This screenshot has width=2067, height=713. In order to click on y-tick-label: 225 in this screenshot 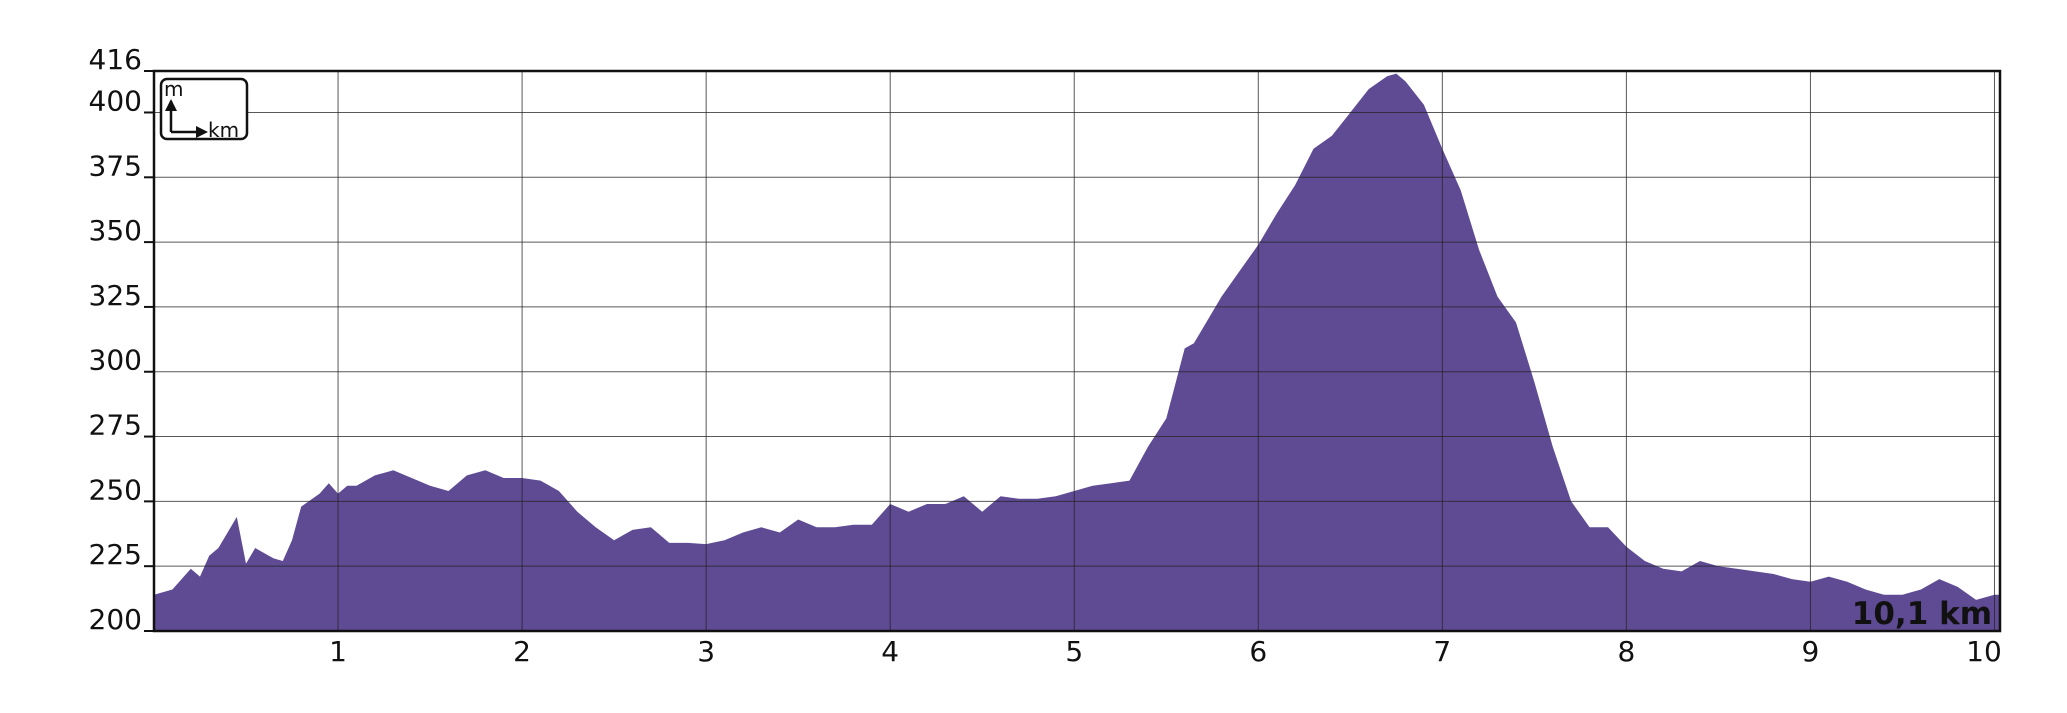, I will do `click(115, 554)`.